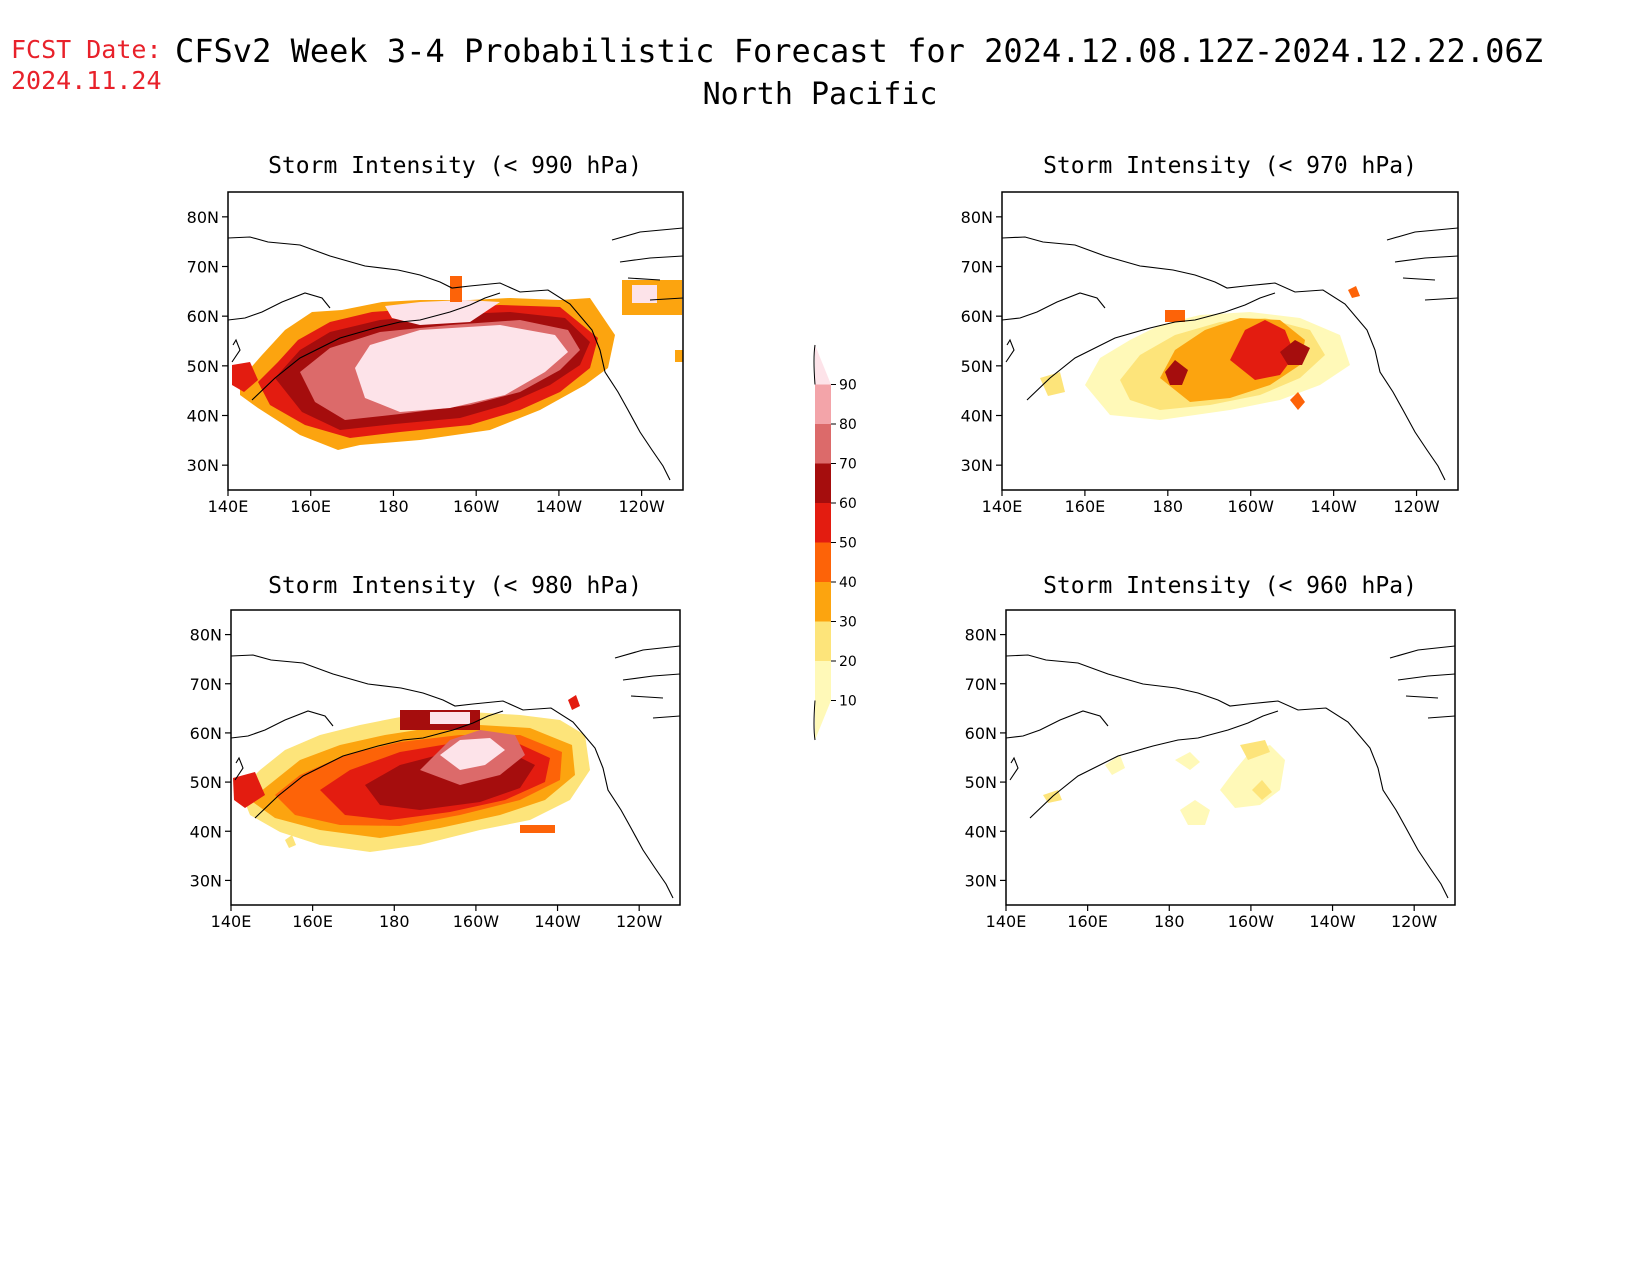 The width and height of the screenshot is (1650, 1275). I want to click on forecast-date-label: FCST Date:, so click(86, 49).